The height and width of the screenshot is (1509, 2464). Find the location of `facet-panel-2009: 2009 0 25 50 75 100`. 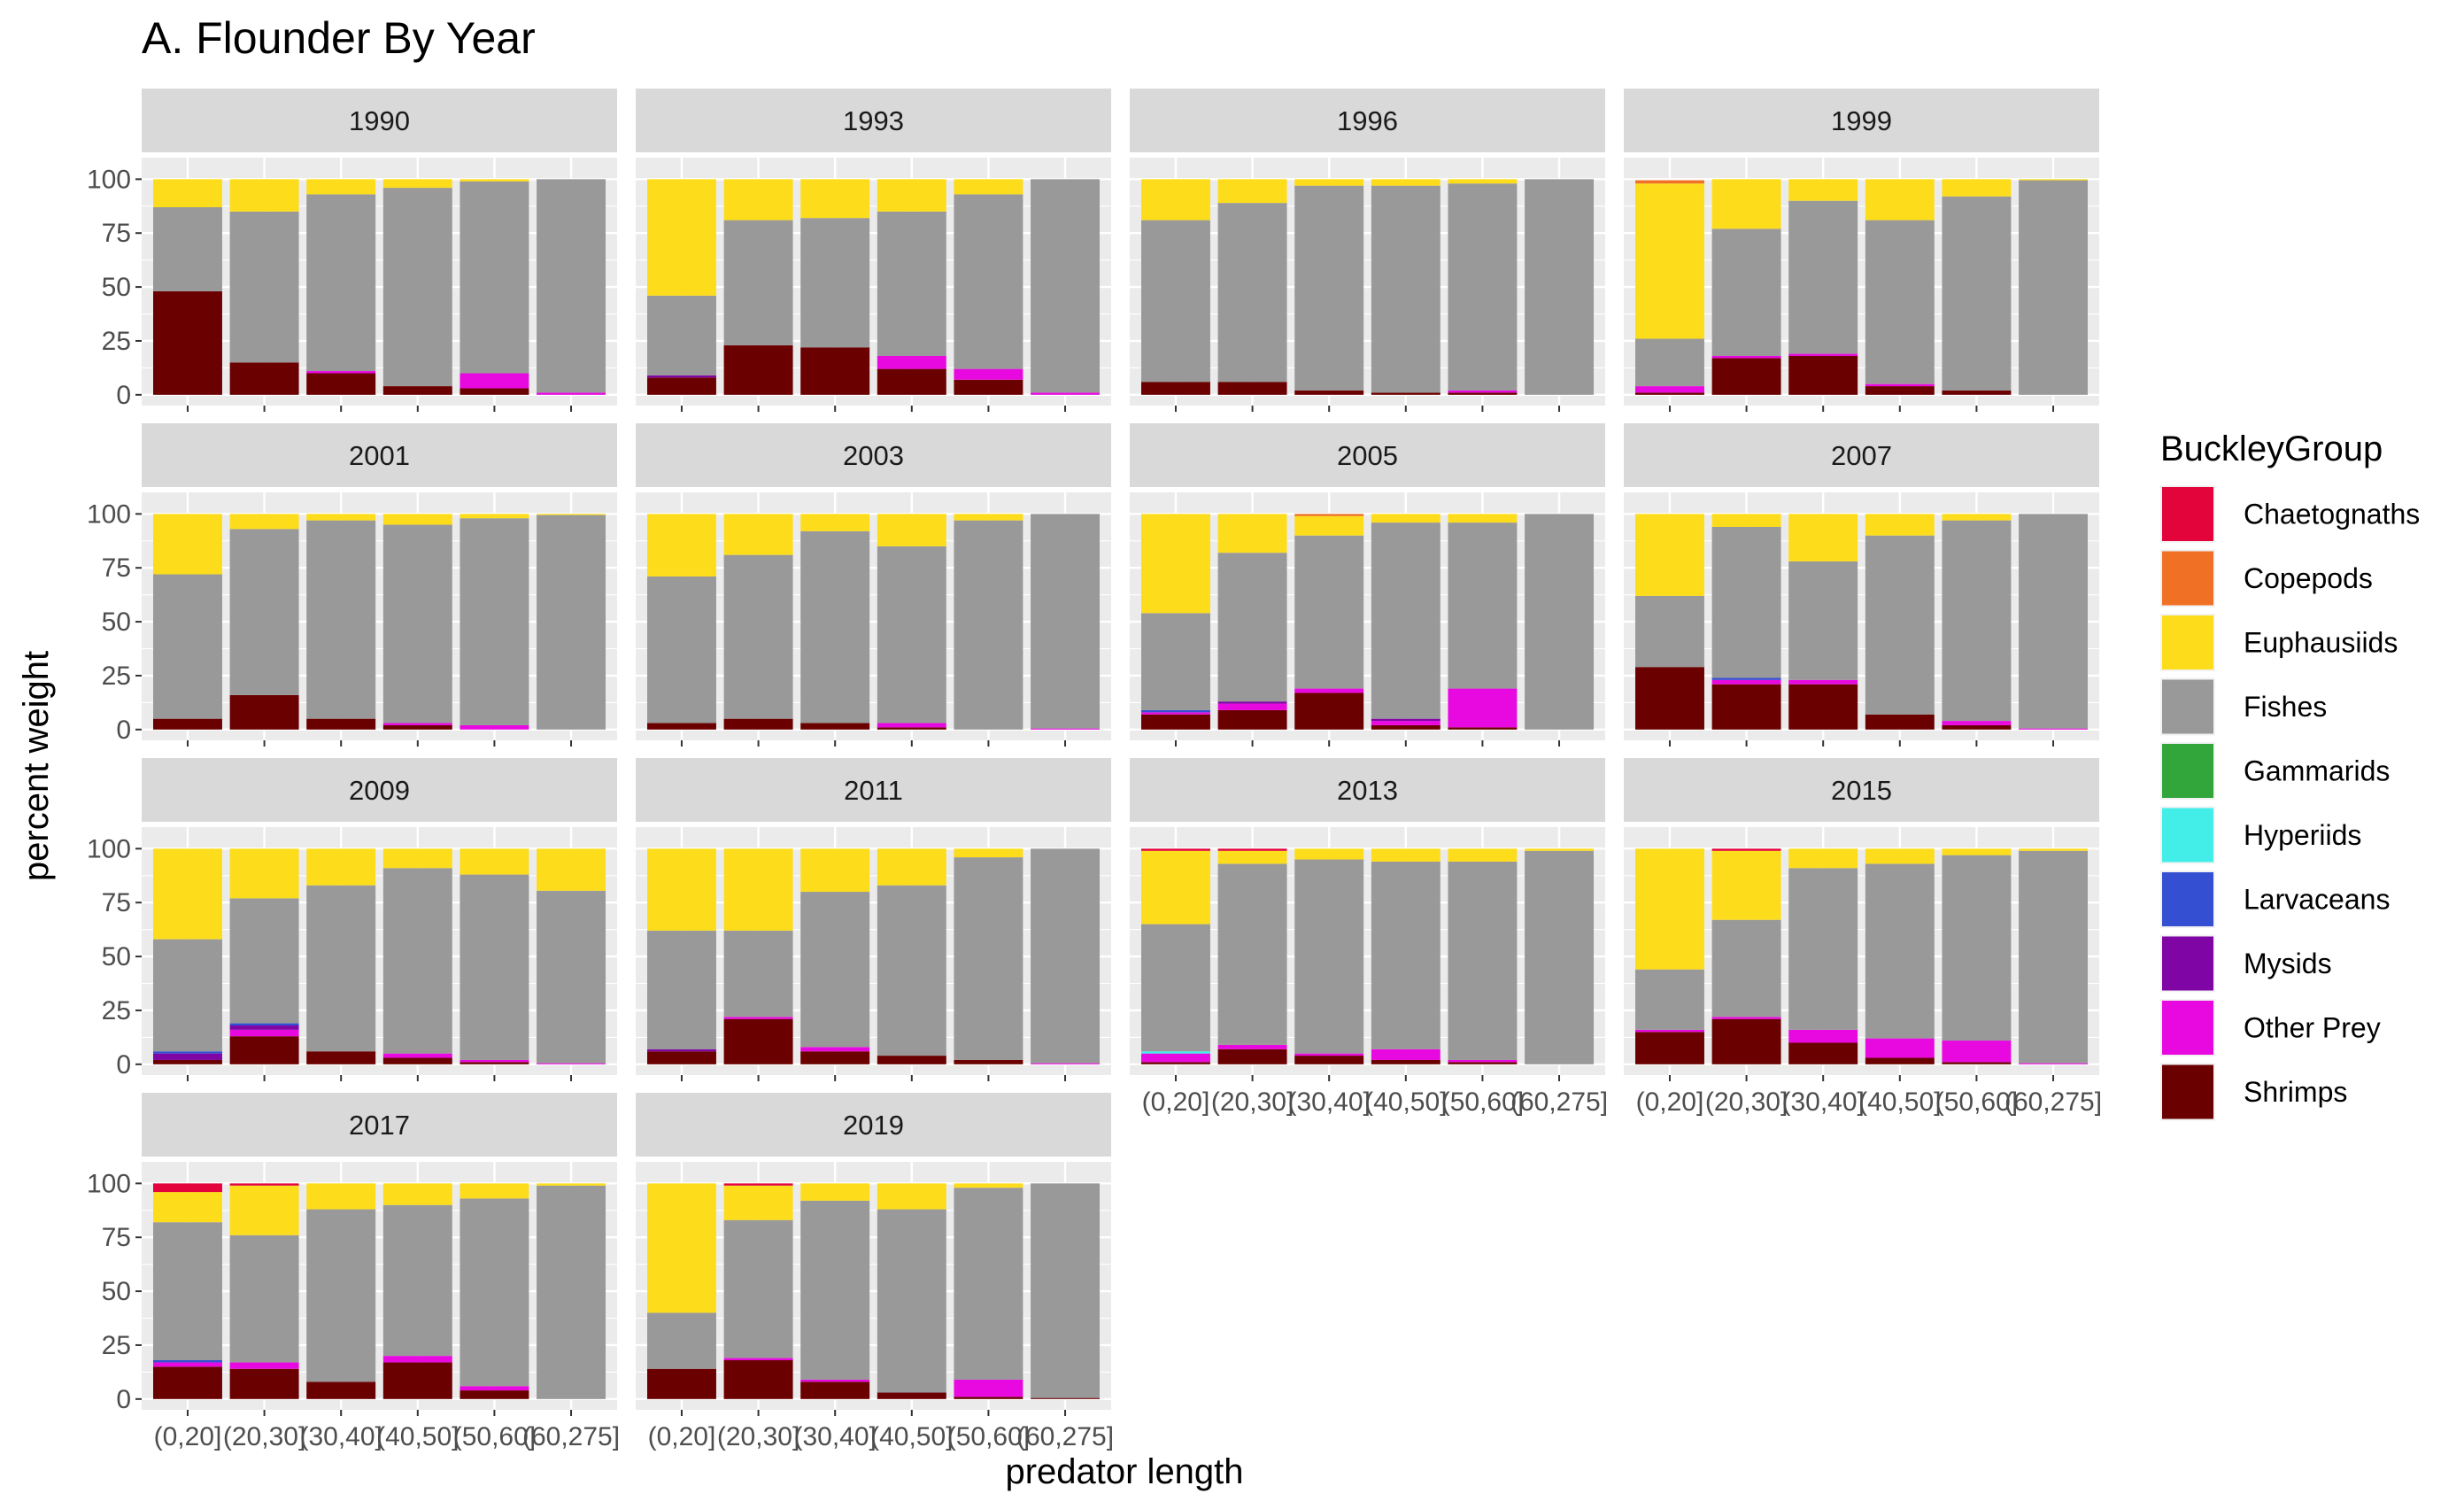

facet-panel-2009: 2009 0 25 50 75 100 is located at coordinates (352, 919).